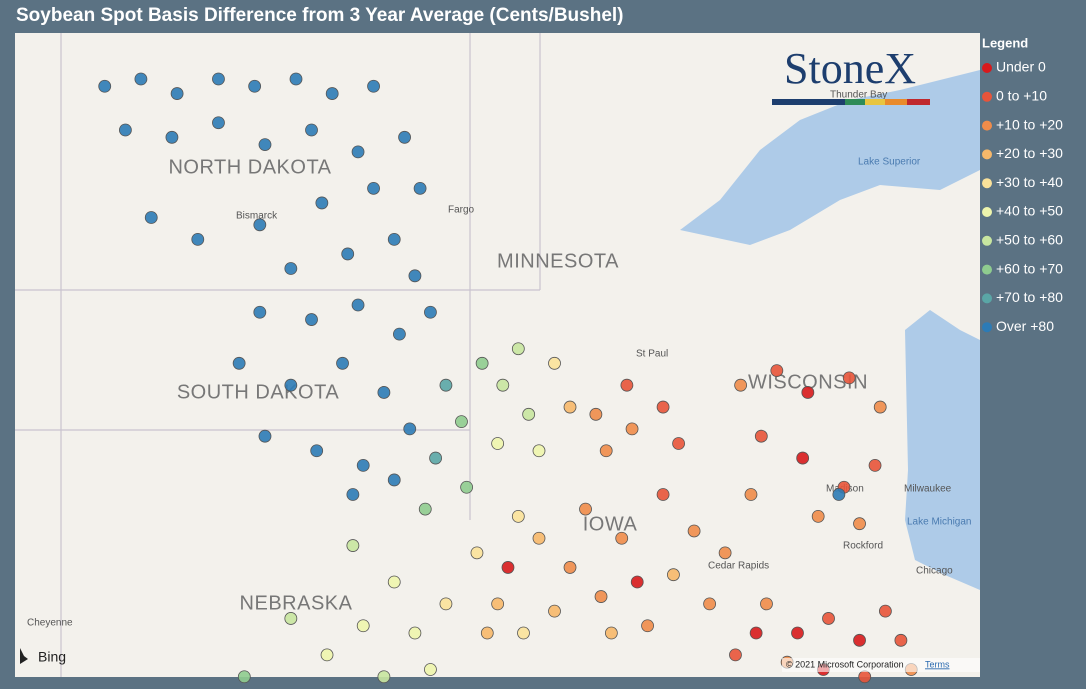 This screenshot has width=1086, height=689. Describe the element at coordinates (928, 489) in the screenshot. I see `city-label: Milwaukee` at that location.